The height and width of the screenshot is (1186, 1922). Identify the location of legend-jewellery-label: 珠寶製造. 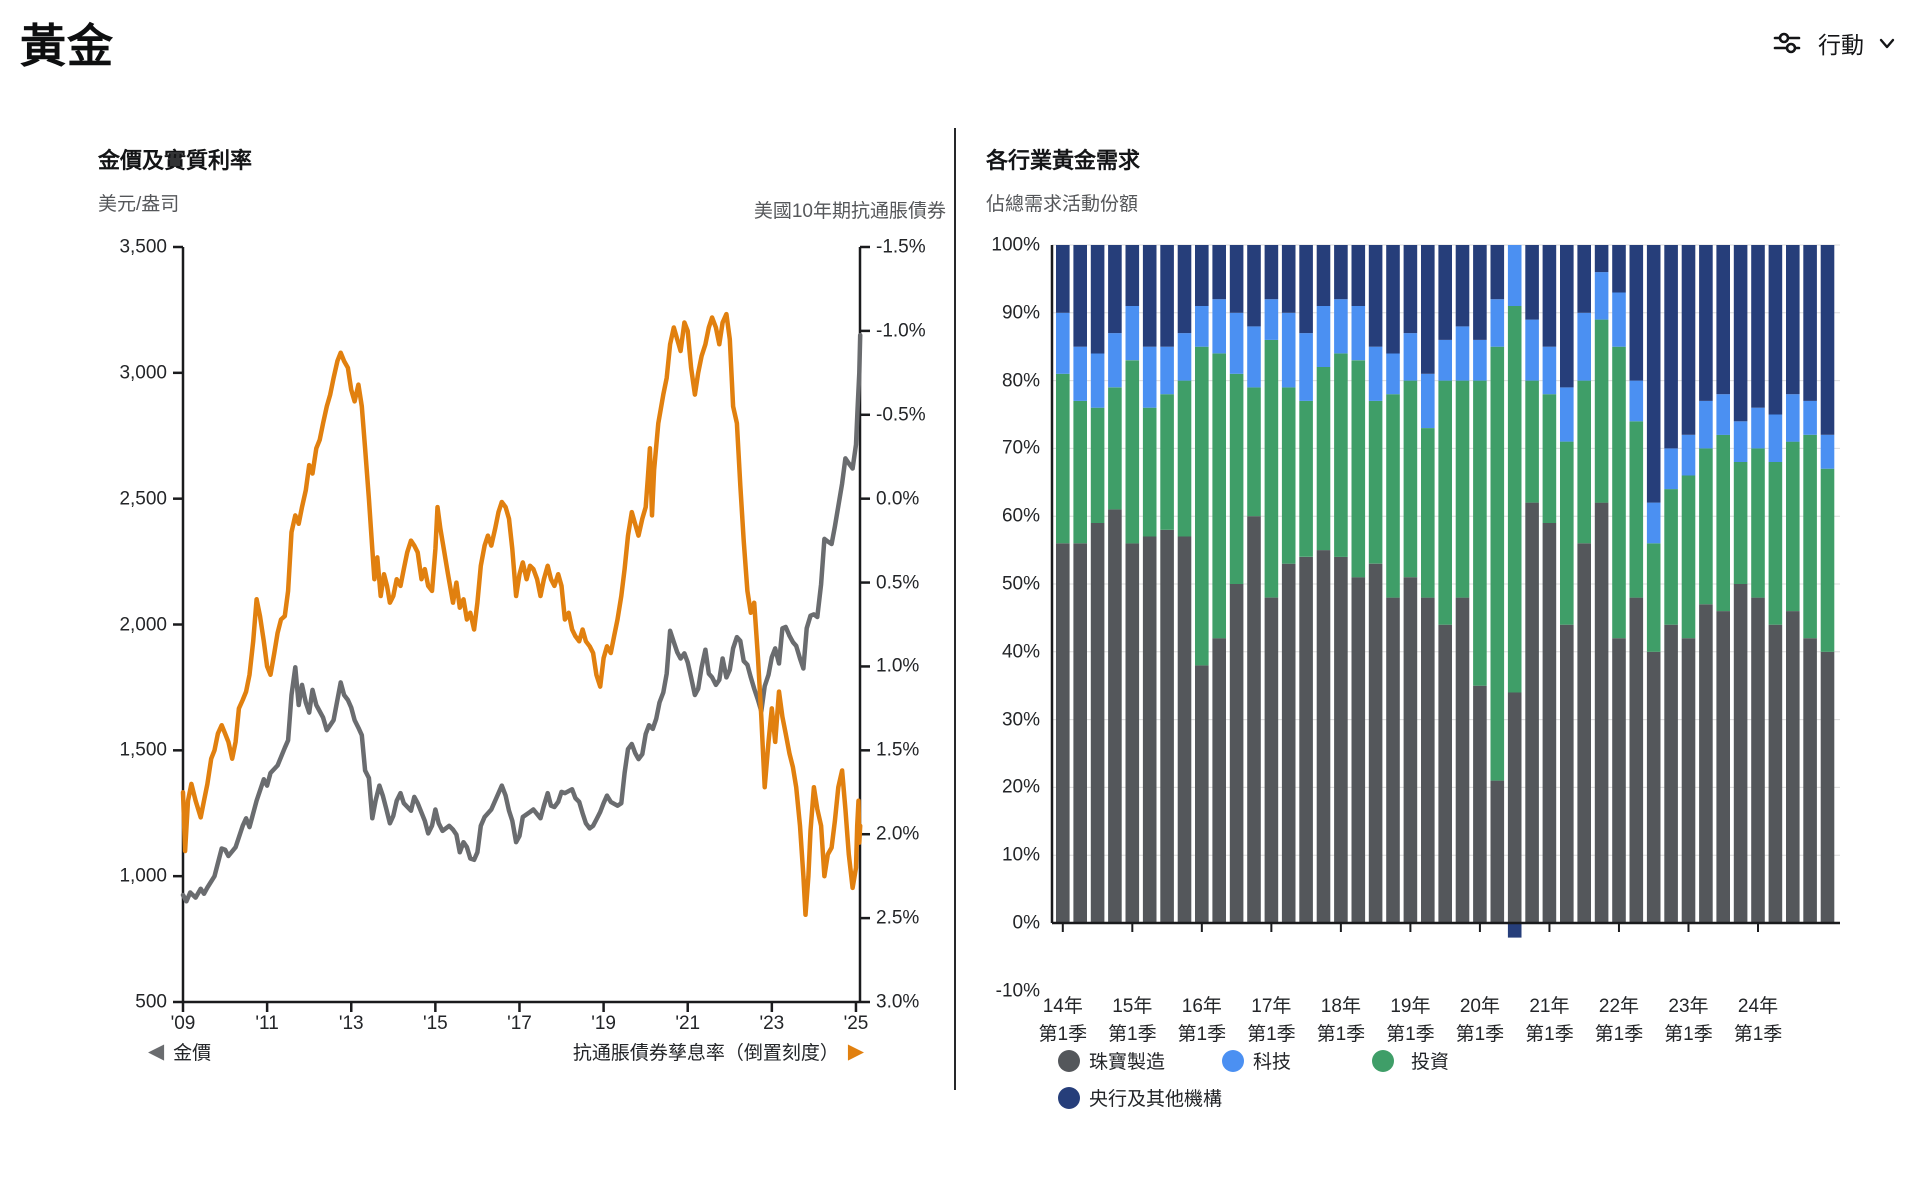
(1127, 1062).